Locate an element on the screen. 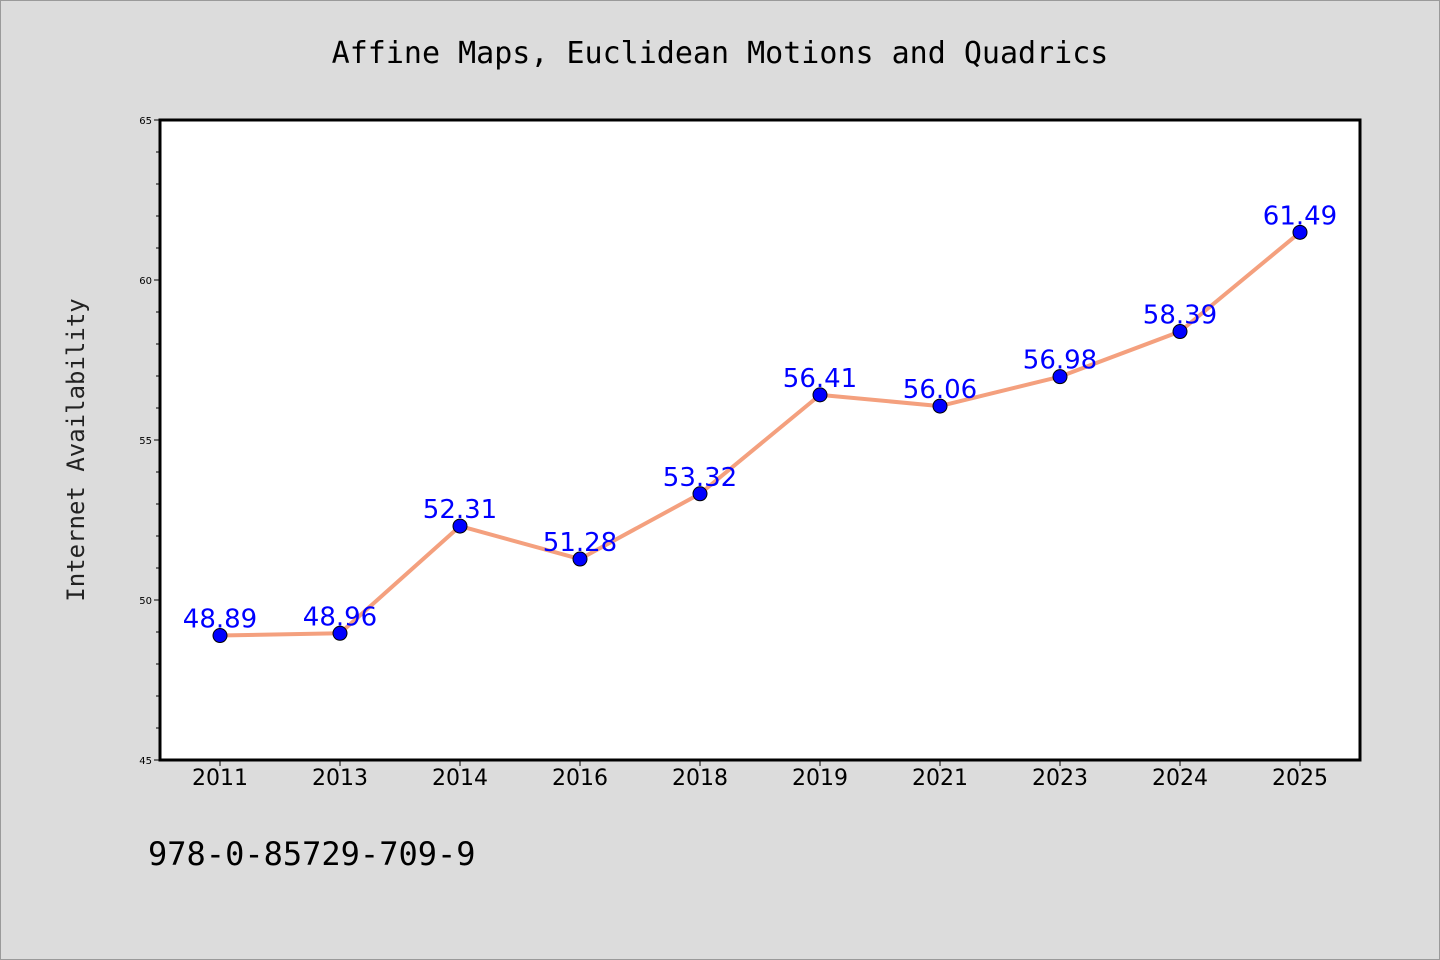 This screenshot has height=960, width=1440. data-label: 53.32 is located at coordinates (700, 478).